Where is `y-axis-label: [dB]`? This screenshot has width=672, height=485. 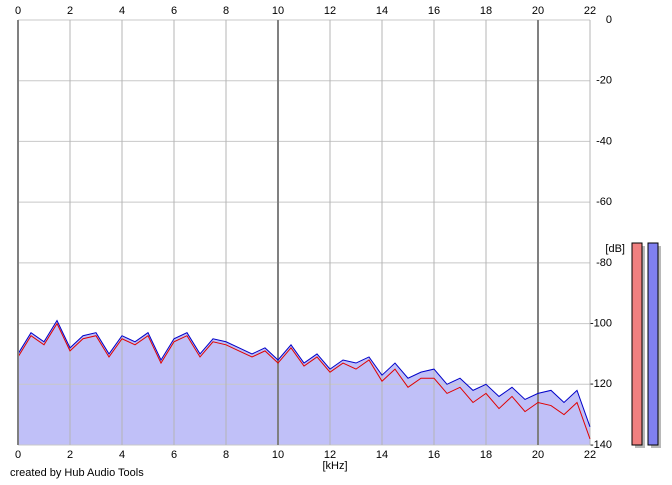 y-axis-label: [dB] is located at coordinates (615, 249).